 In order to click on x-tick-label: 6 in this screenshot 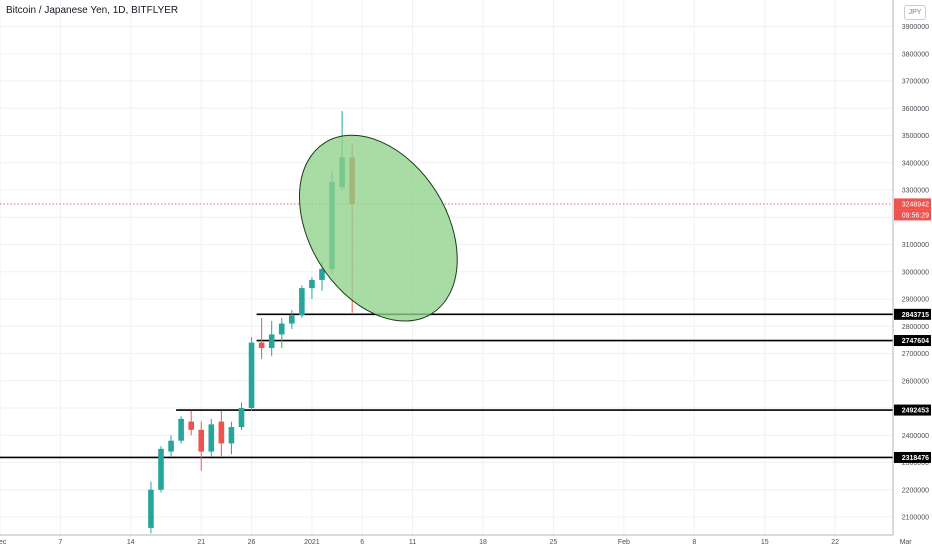, I will do `click(362, 542)`.